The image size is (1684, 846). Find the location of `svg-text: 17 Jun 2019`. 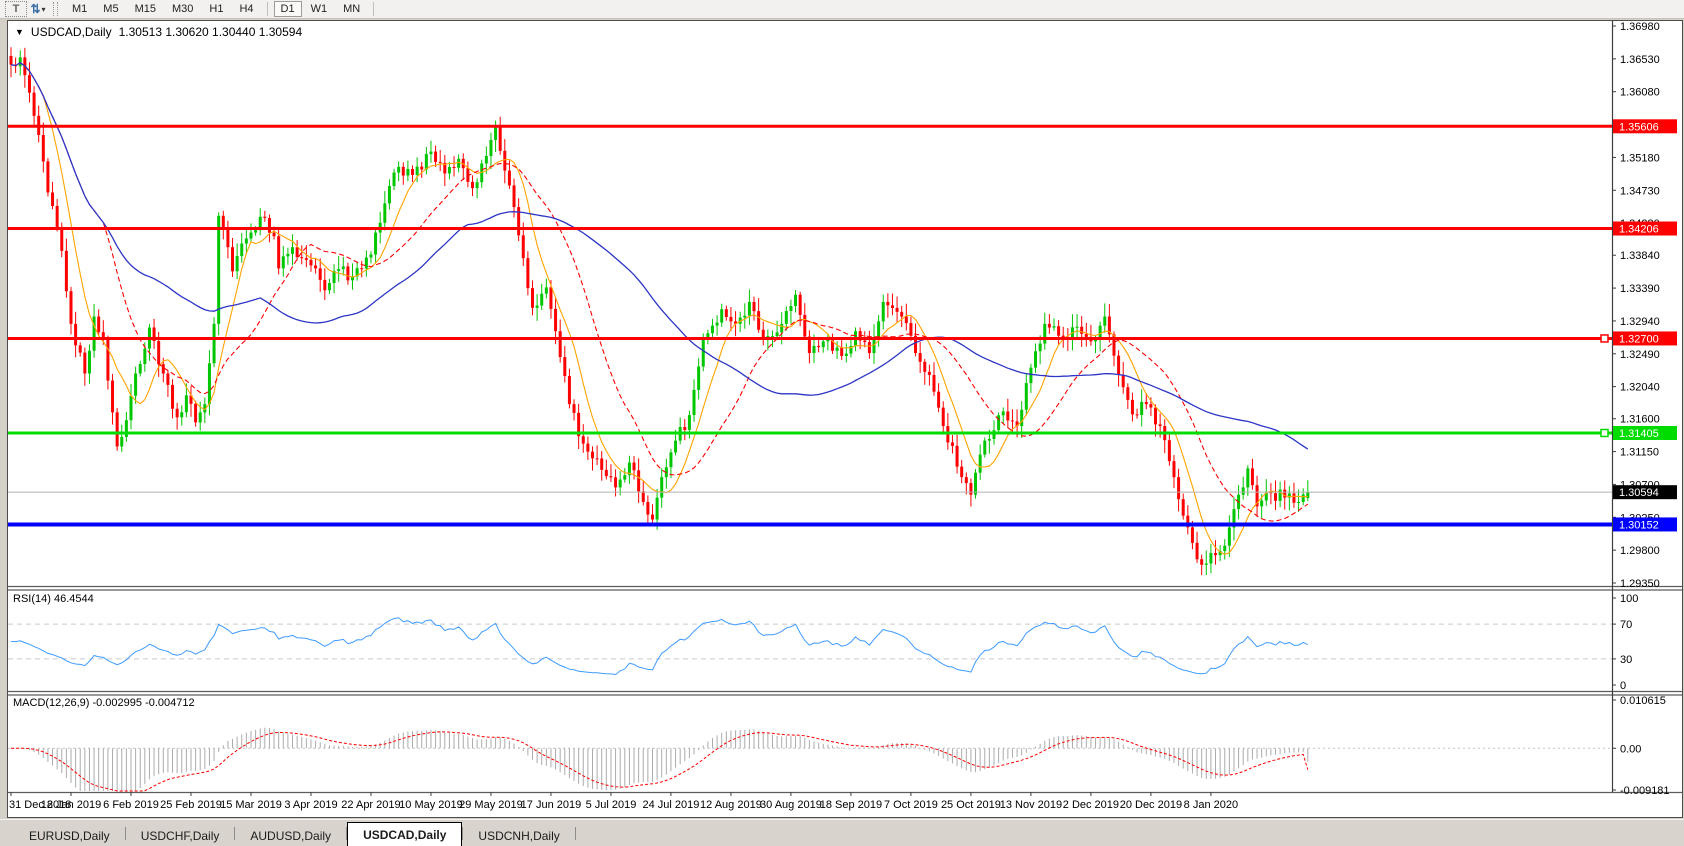

svg-text: 17 Jun 2019 is located at coordinates (551, 805).